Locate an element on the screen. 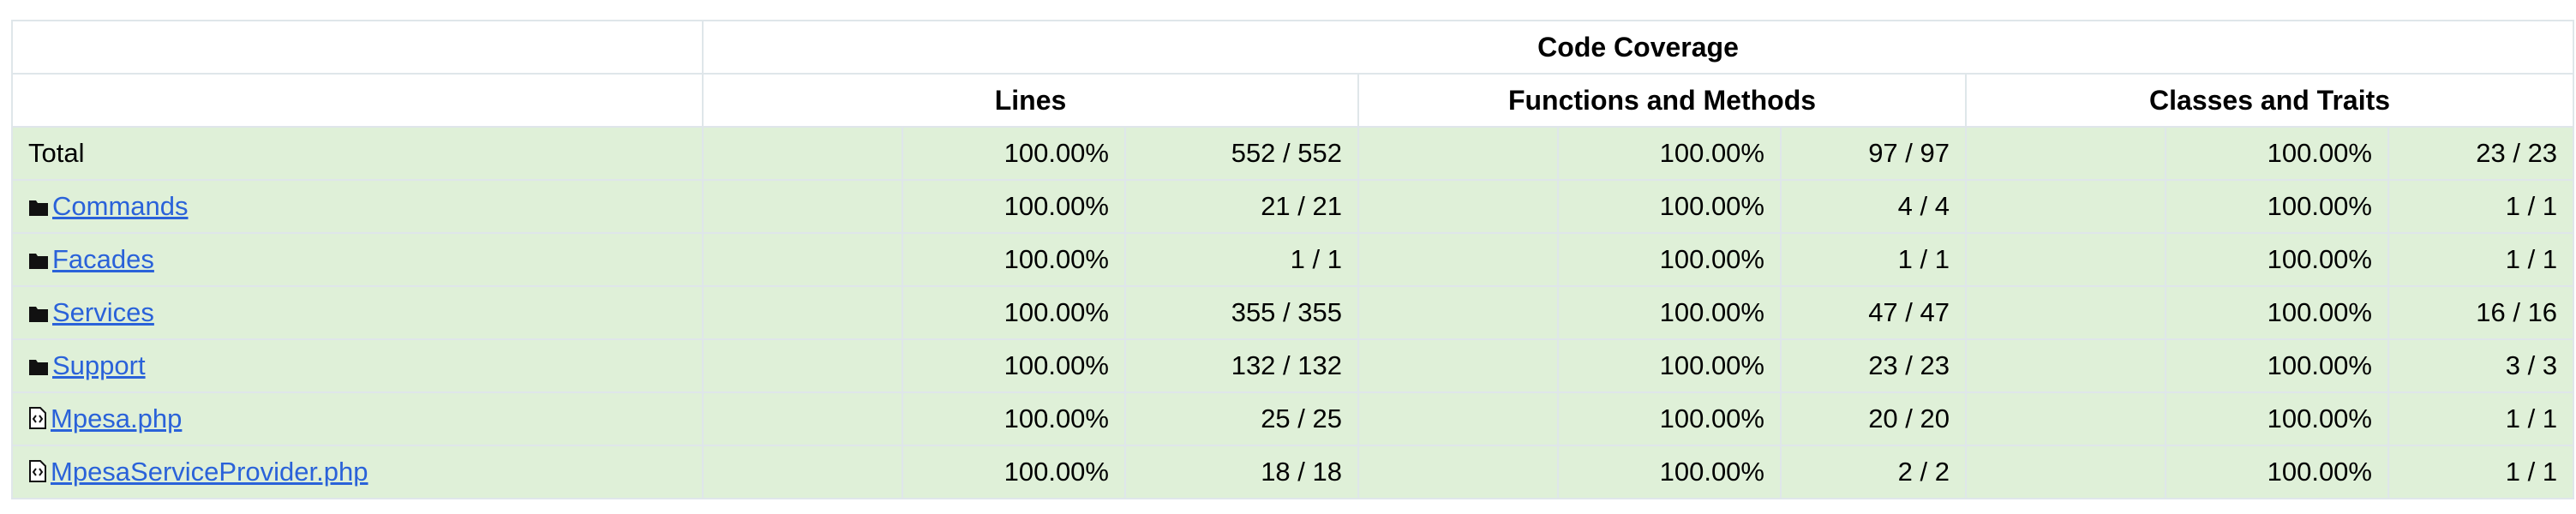 The width and height of the screenshot is (2576, 514). column-header: Lines is located at coordinates (1030, 100).